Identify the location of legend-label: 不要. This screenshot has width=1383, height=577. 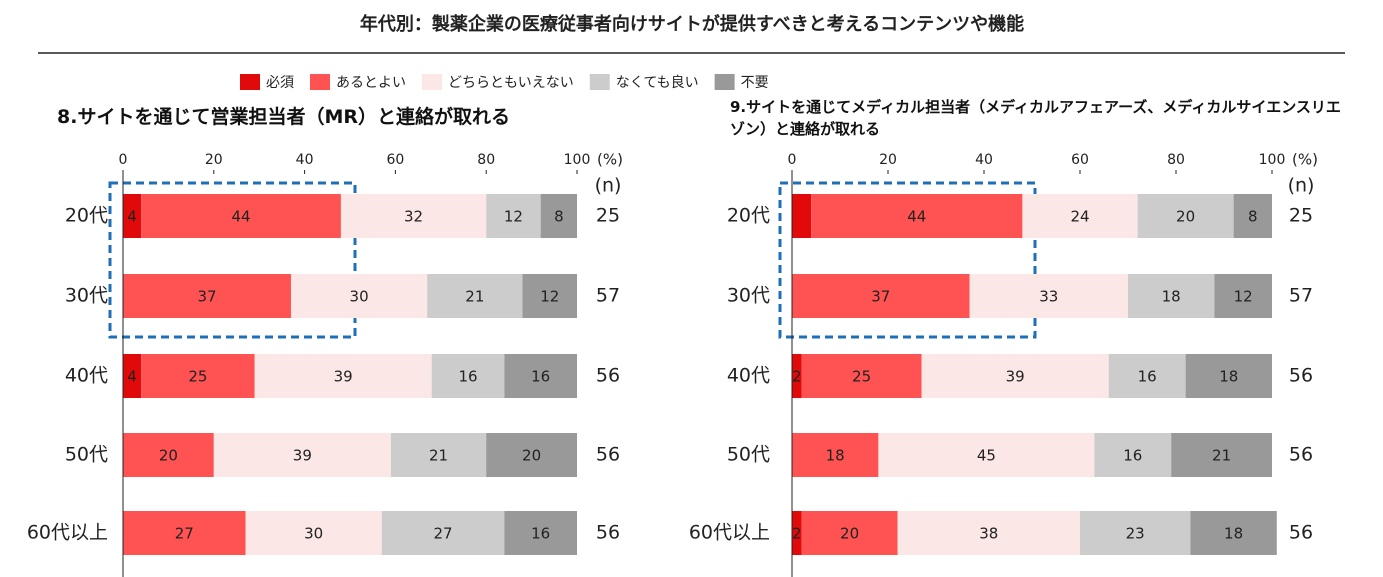
(755, 83).